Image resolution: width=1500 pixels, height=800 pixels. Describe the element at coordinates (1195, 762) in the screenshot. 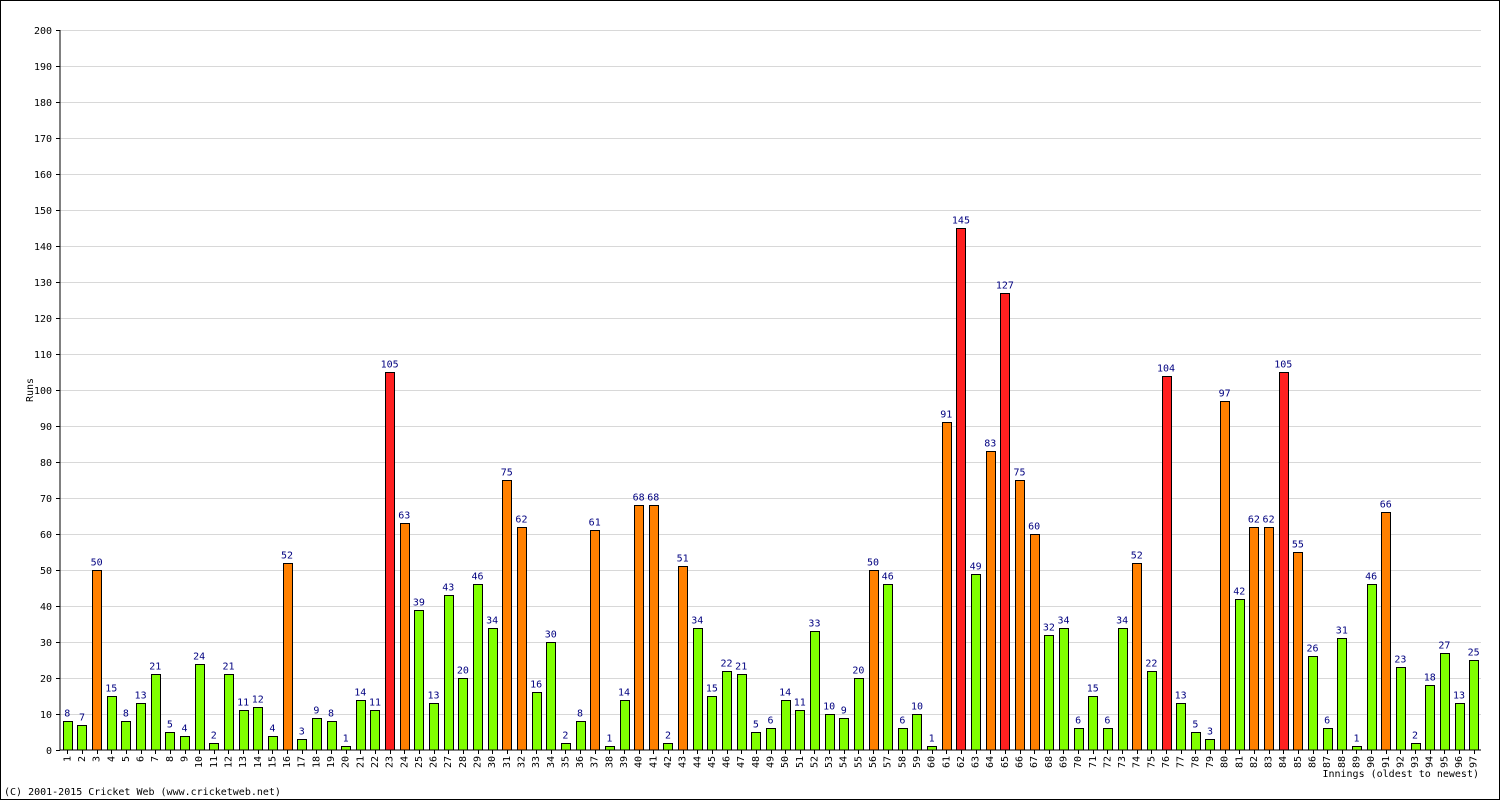

I see `x-tick-label: 78` at that location.